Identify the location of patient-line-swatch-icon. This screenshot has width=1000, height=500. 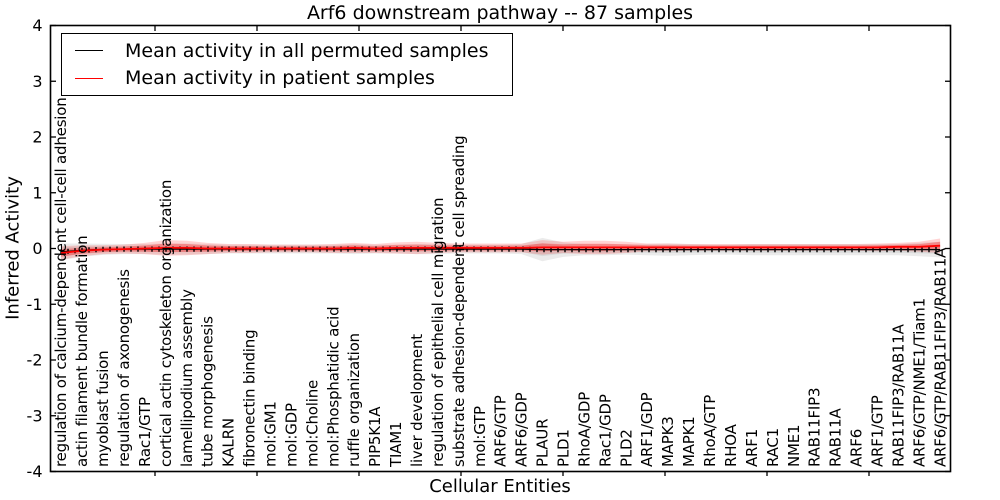
(89, 78).